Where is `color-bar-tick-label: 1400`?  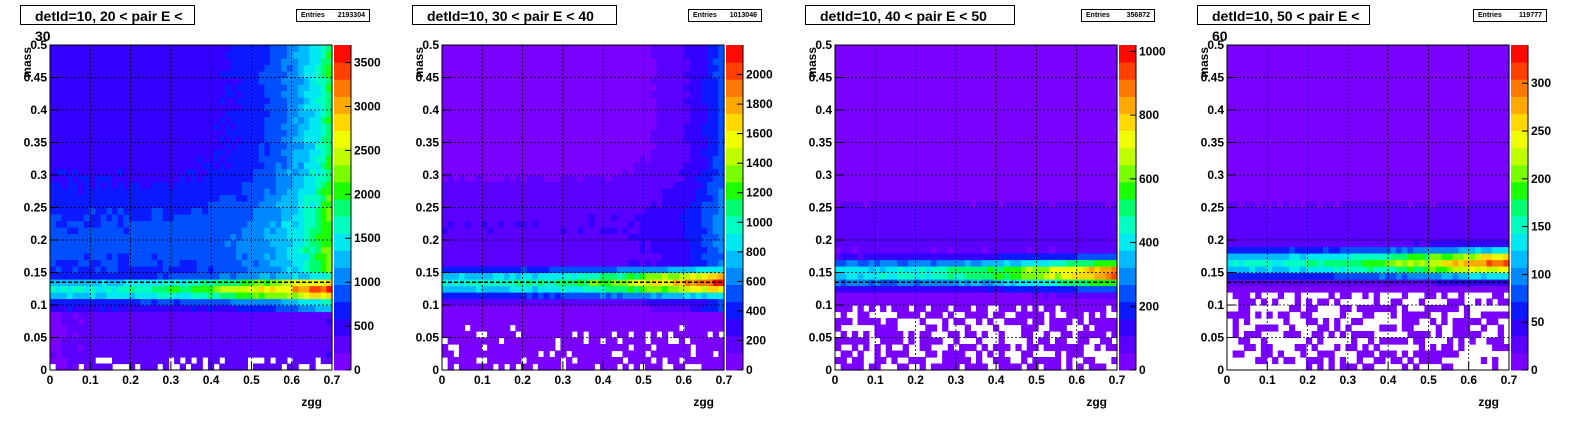 color-bar-tick-label: 1400 is located at coordinates (759, 163).